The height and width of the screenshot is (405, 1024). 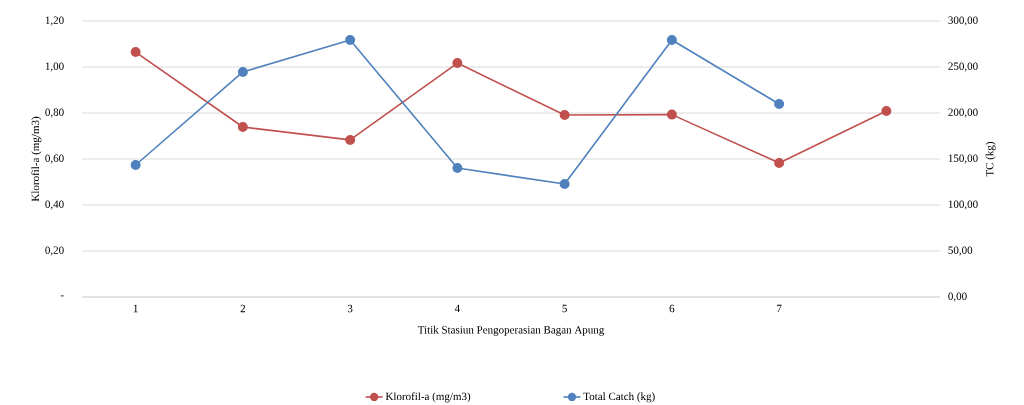 I want to click on y2-tick-label: 250,00, so click(x=963, y=67).